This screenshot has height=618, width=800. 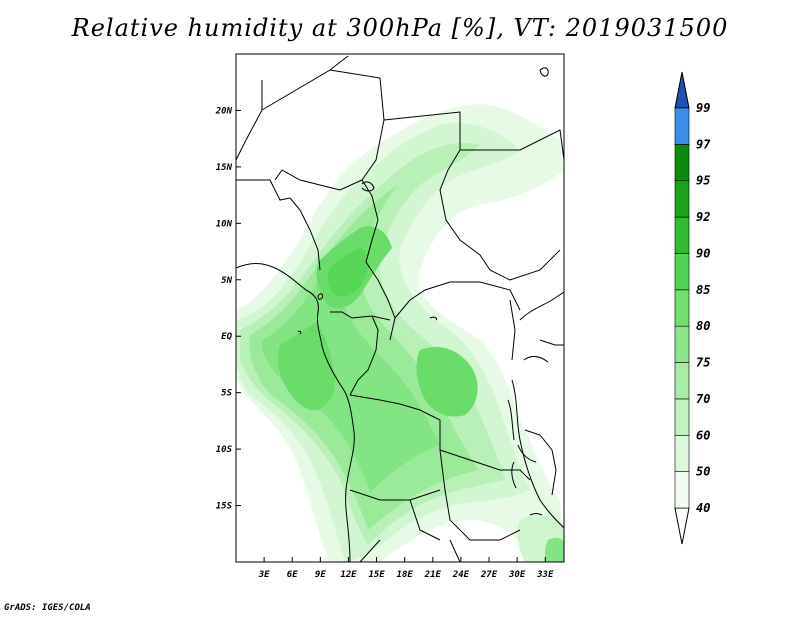 What do you see at coordinates (224, 450) in the screenshot?
I see `lat-tick-label: 10S` at bounding box center [224, 450].